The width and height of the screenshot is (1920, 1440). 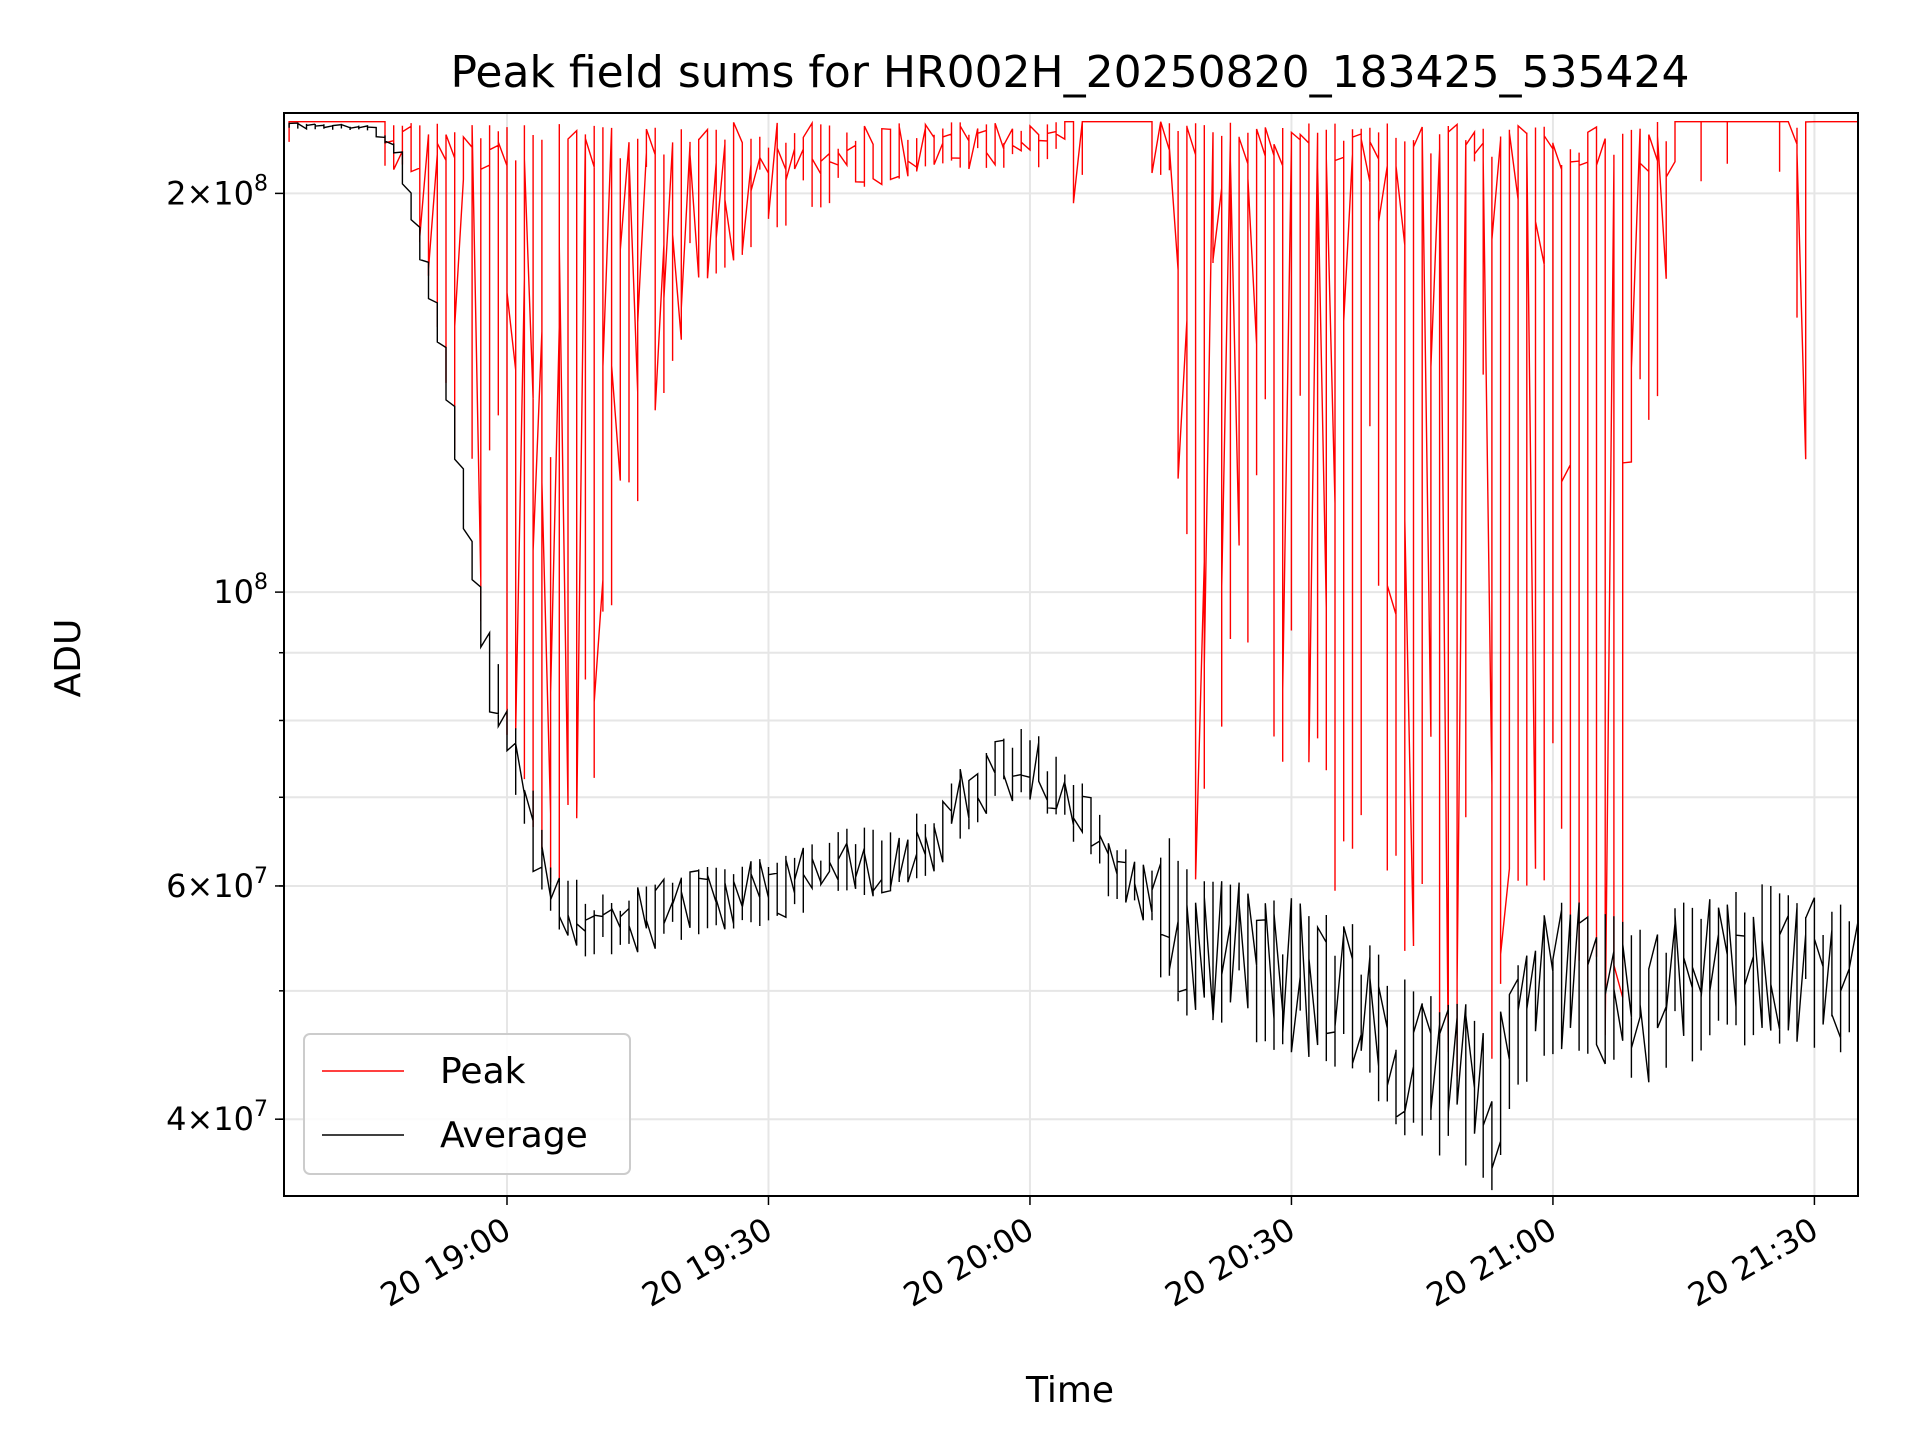 What do you see at coordinates (1069, 1390) in the screenshot?
I see `x-axis-label: Time` at bounding box center [1069, 1390].